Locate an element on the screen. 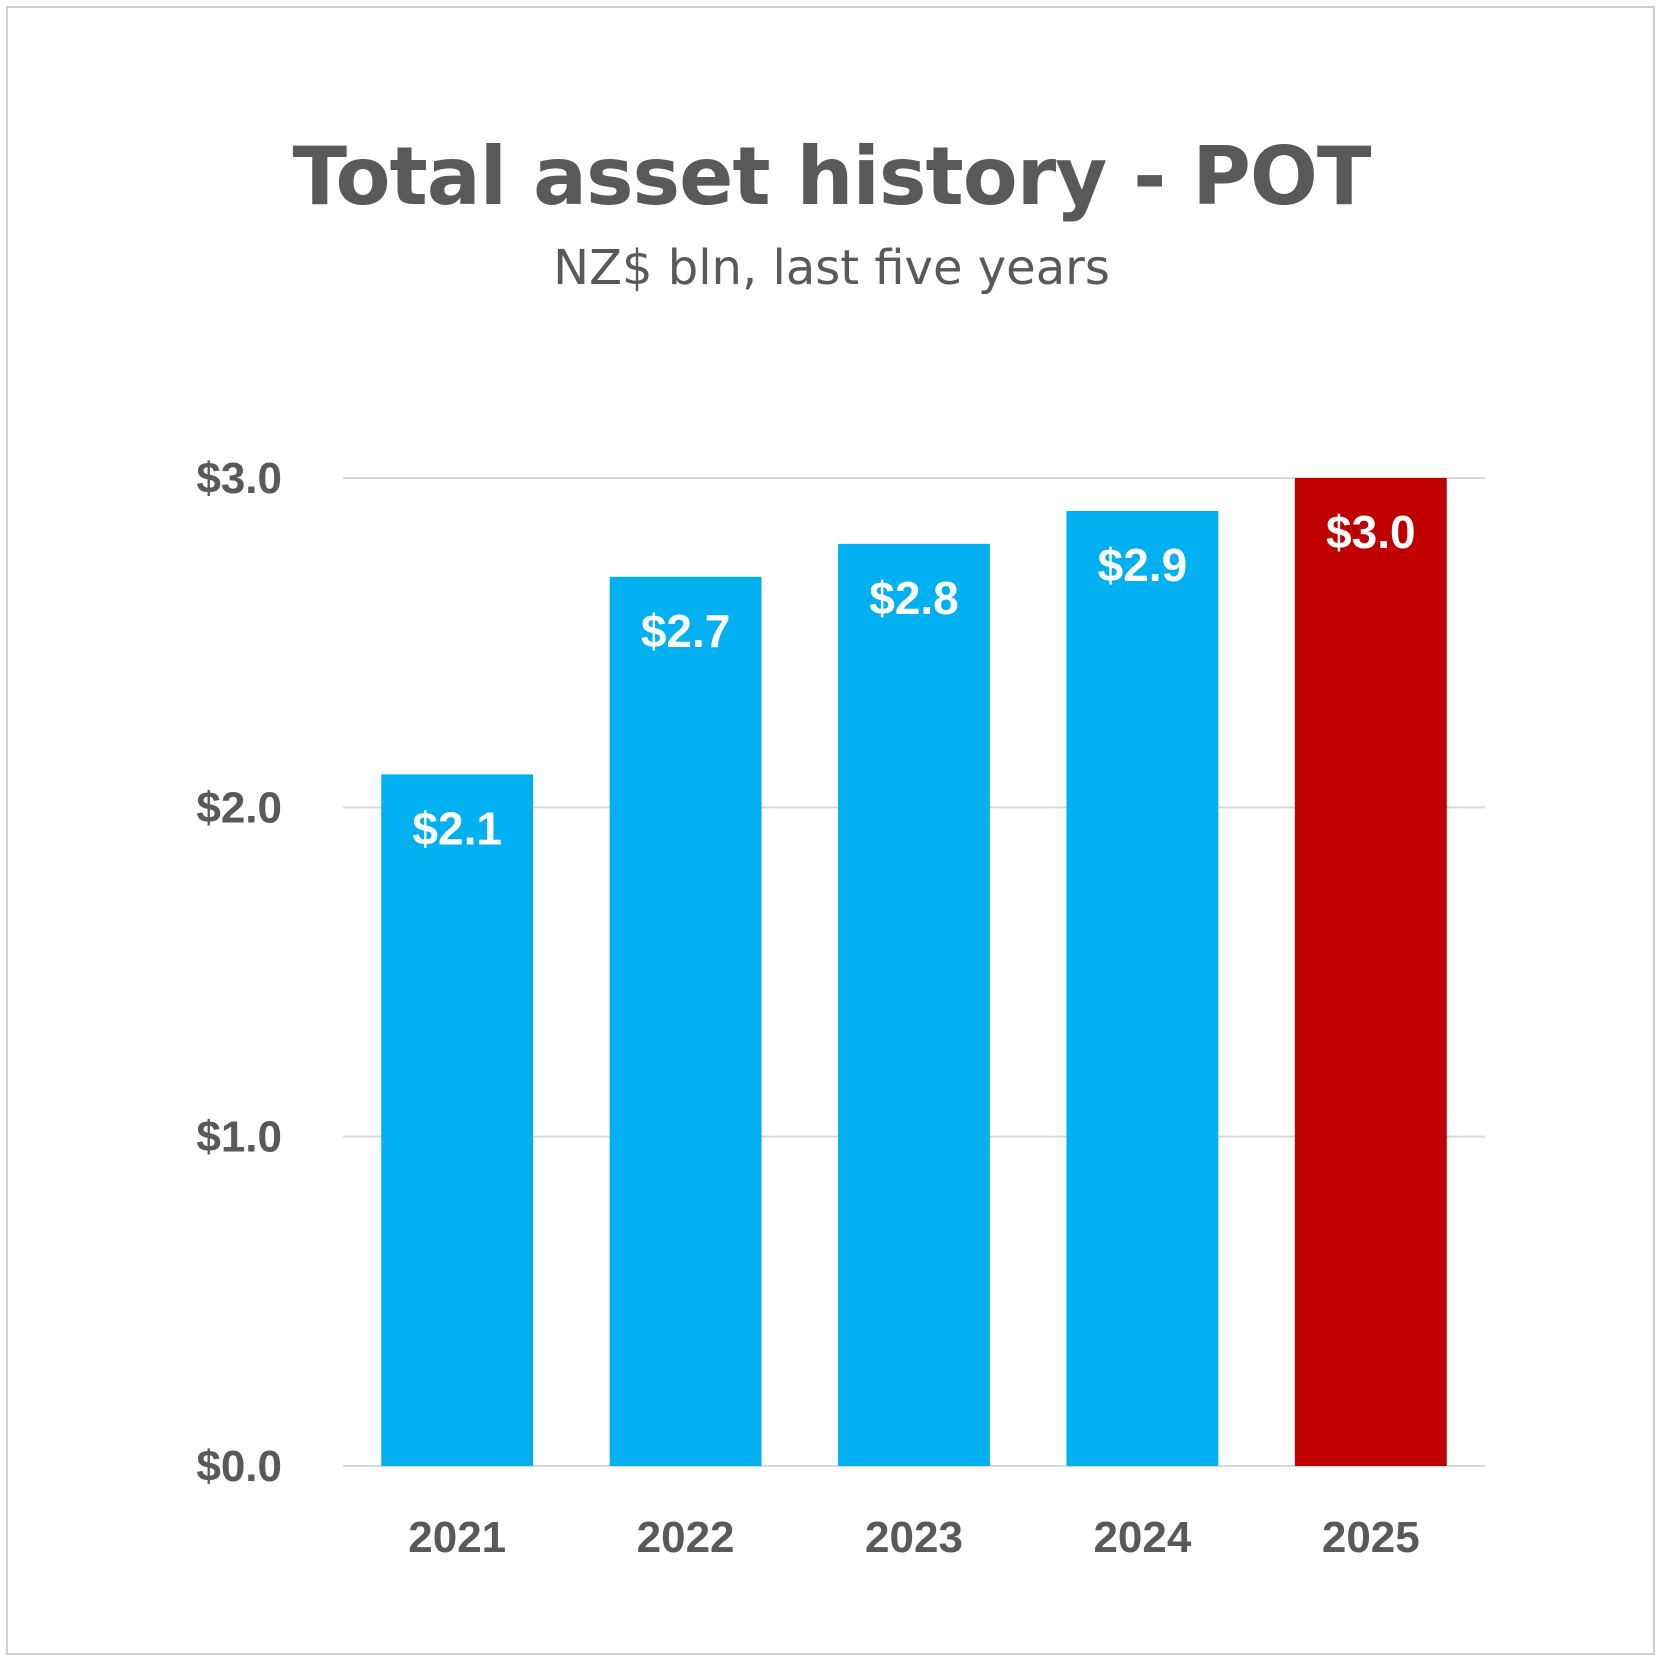 The height and width of the screenshot is (1663, 1663). x-axis: 2021 2022 2023 2024 2025 is located at coordinates (913, 1537).